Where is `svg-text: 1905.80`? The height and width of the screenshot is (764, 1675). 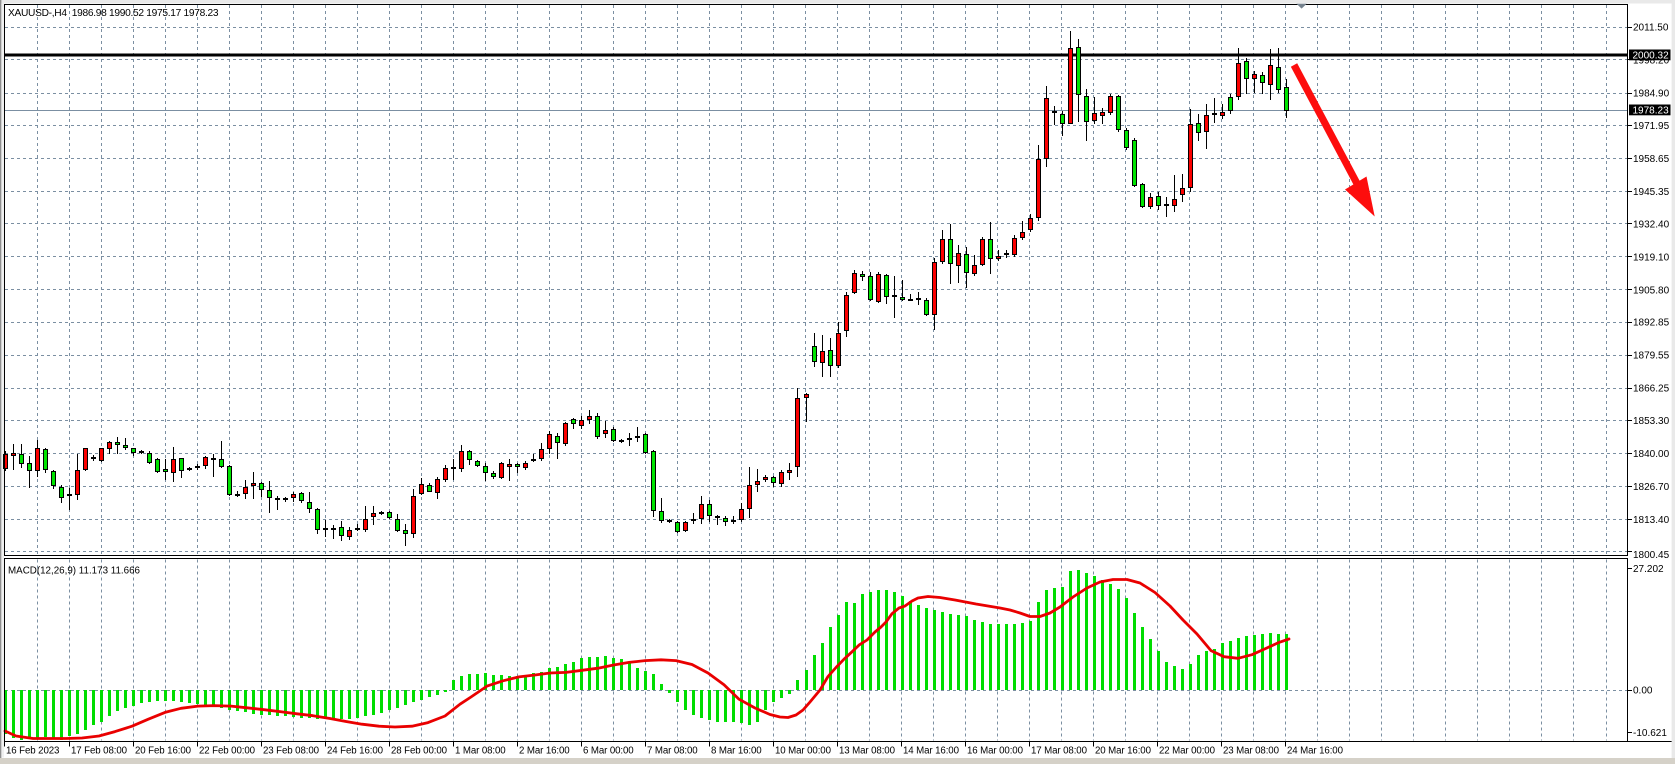 svg-text: 1905.80 is located at coordinates (1651, 290).